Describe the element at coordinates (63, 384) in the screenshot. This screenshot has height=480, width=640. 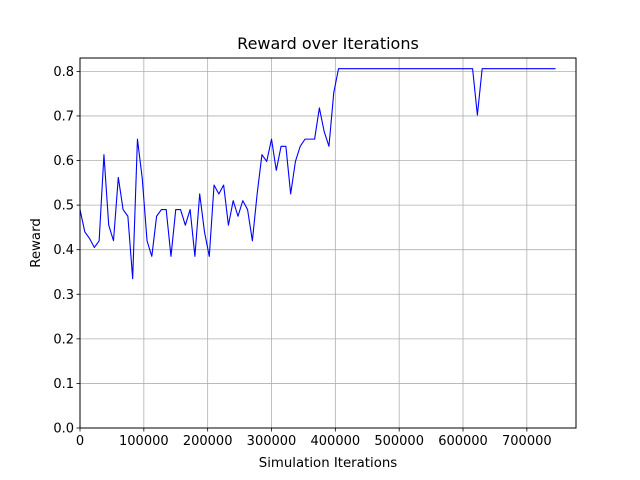
I see `y-tick-label: 0.1` at that location.